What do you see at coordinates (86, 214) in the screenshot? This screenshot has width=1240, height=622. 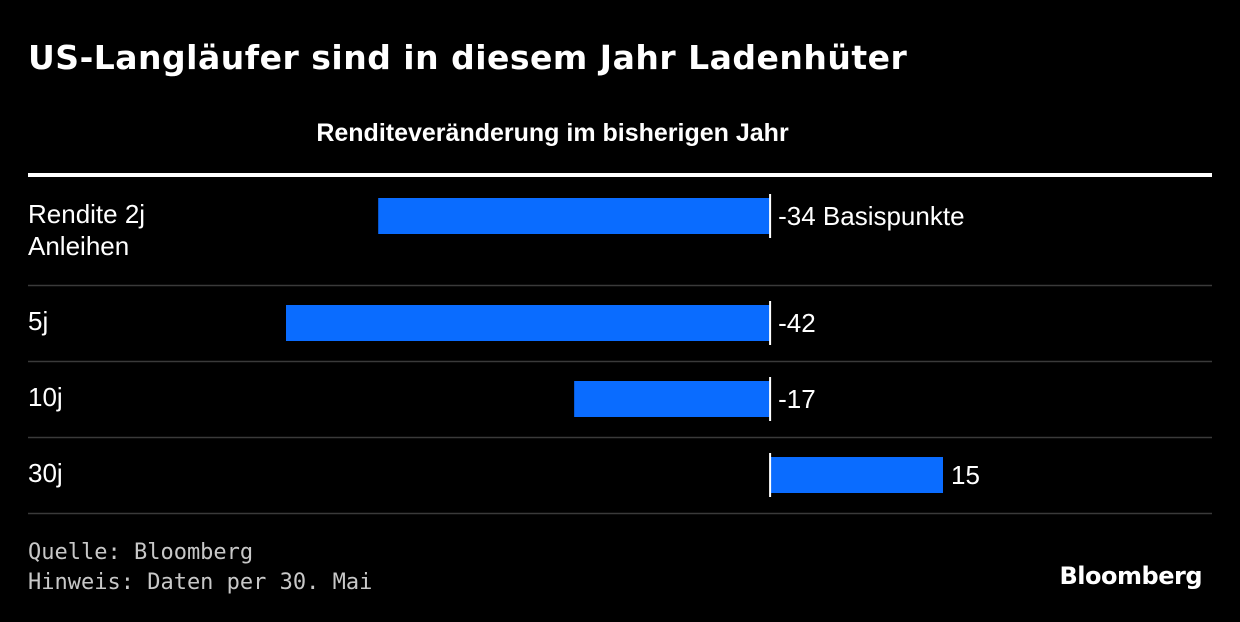 I see `category-label: Rendite 2j` at bounding box center [86, 214].